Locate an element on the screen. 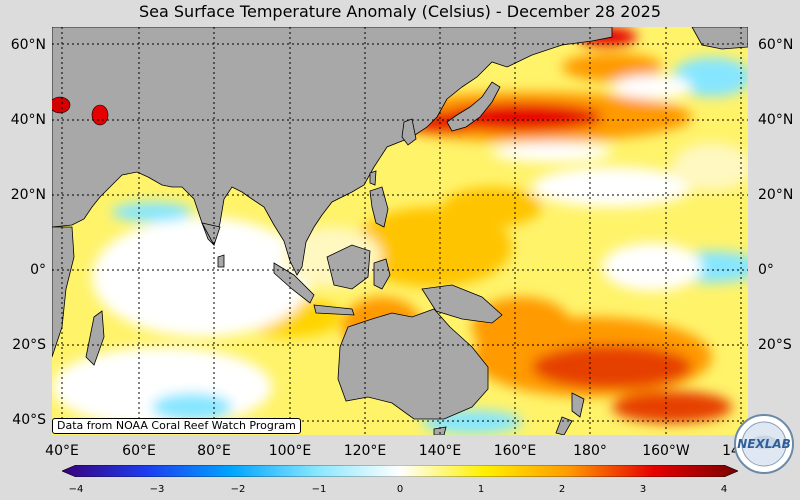 The image size is (800, 500). colorbar-tick-label: −2 is located at coordinates (238, 489).